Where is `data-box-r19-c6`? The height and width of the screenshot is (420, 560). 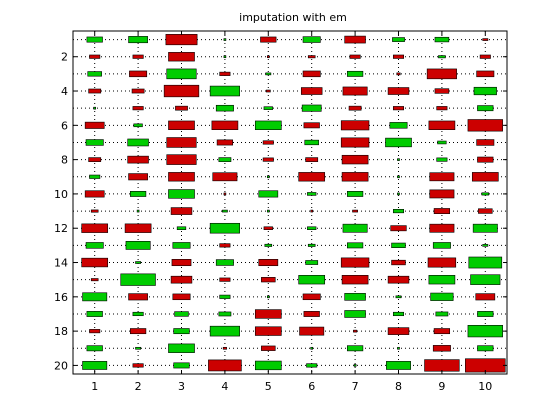
data-box-r19-c6 is located at coordinates (312, 348).